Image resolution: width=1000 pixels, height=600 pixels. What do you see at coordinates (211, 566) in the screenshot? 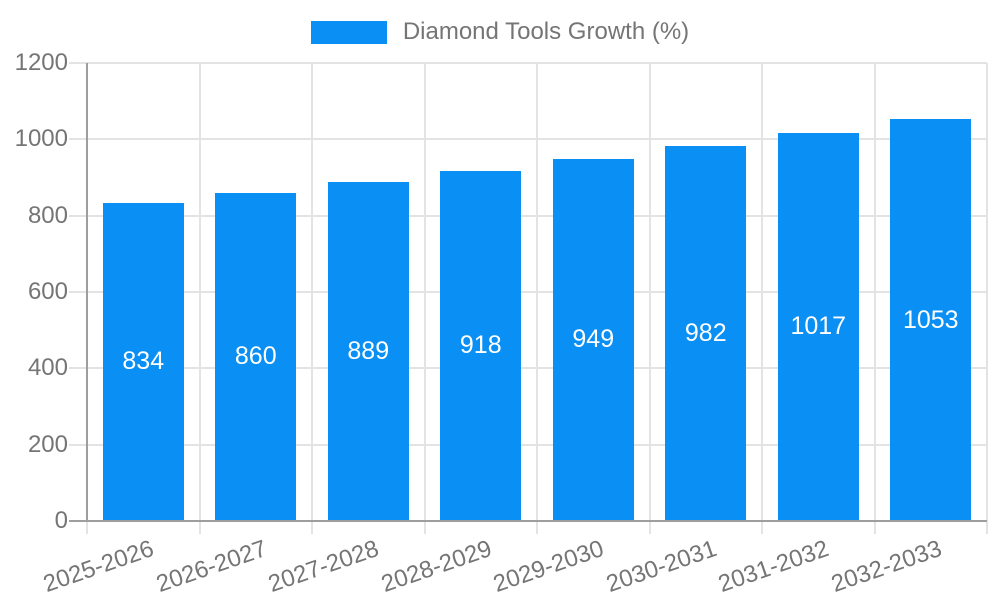
I see `x-tick-label: 2026-2027` at bounding box center [211, 566].